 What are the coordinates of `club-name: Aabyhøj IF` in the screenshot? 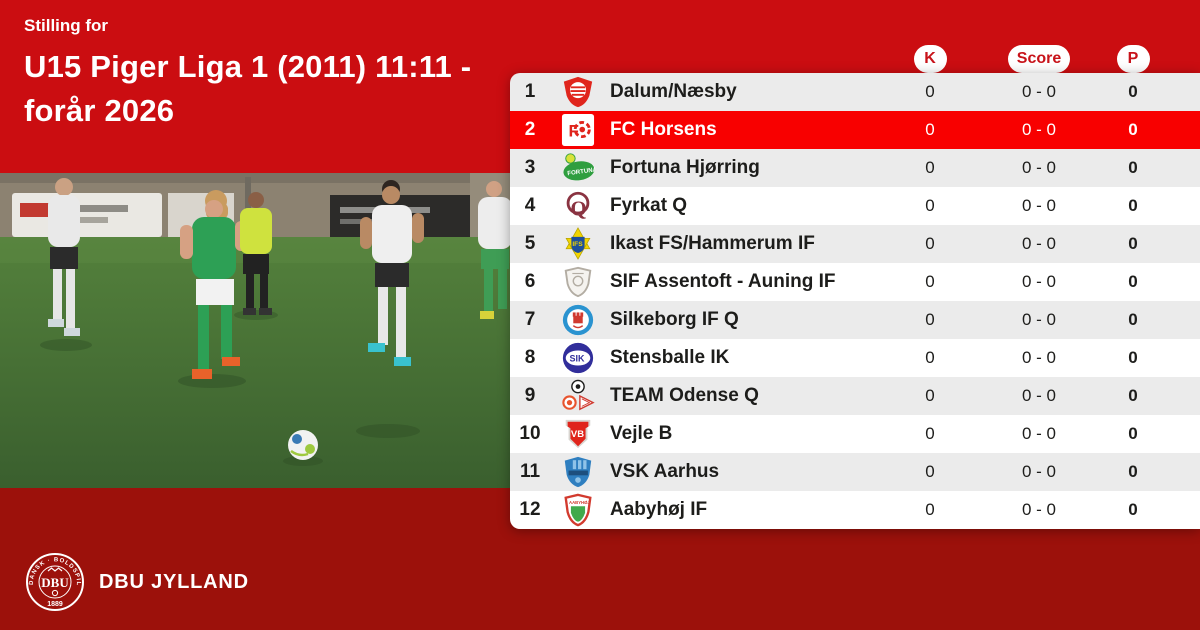 It's located at (659, 509).